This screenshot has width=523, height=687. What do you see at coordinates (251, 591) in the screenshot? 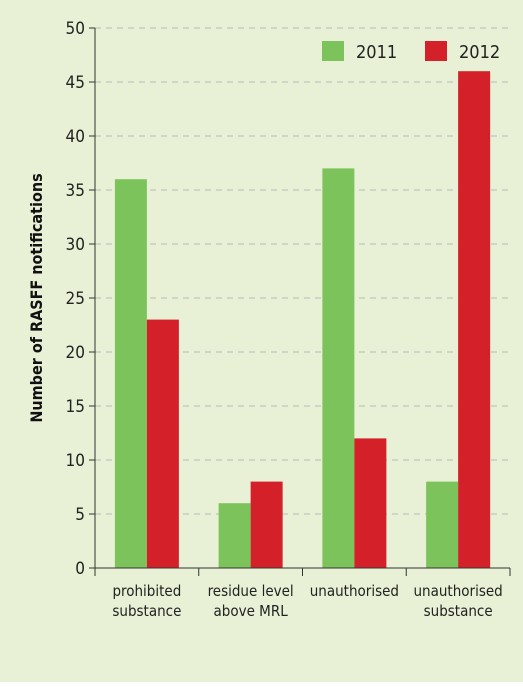
I see `x-category-label: residue level` at bounding box center [251, 591].